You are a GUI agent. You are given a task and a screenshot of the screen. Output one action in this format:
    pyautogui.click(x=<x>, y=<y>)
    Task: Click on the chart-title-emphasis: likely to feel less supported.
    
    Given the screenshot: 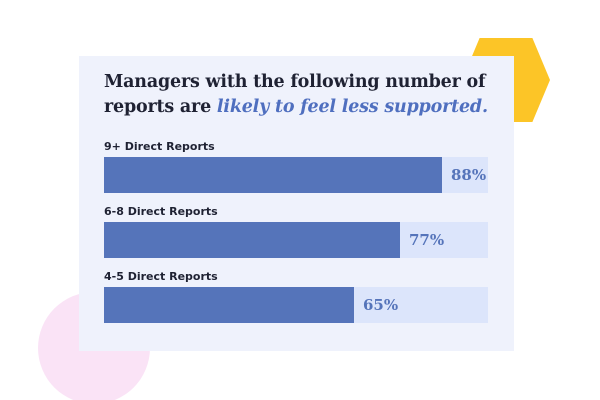 What is the action you would take?
    pyautogui.click(x=352, y=107)
    